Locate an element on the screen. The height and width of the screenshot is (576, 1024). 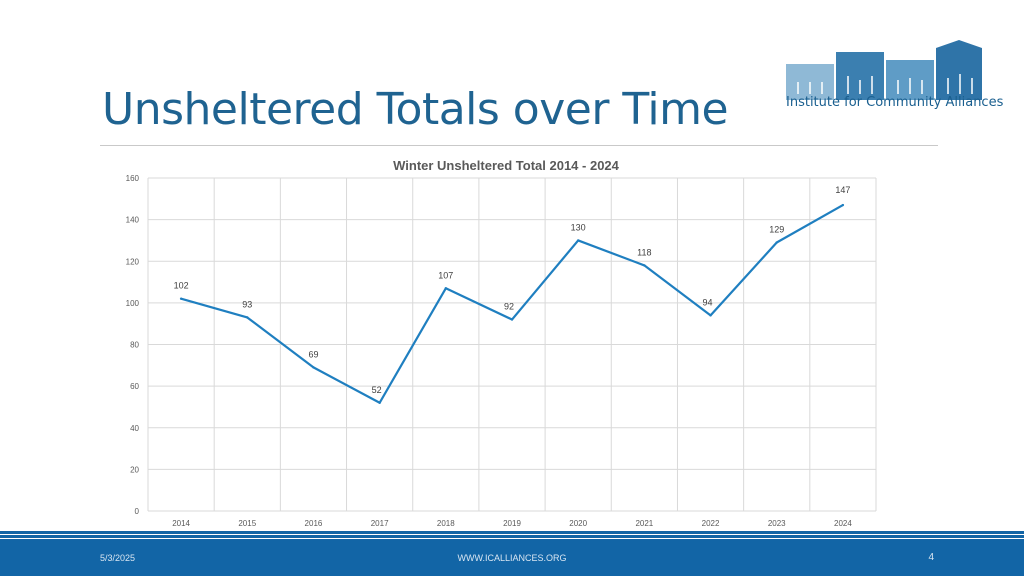
x-tick-label: 2021 is located at coordinates (644, 523).